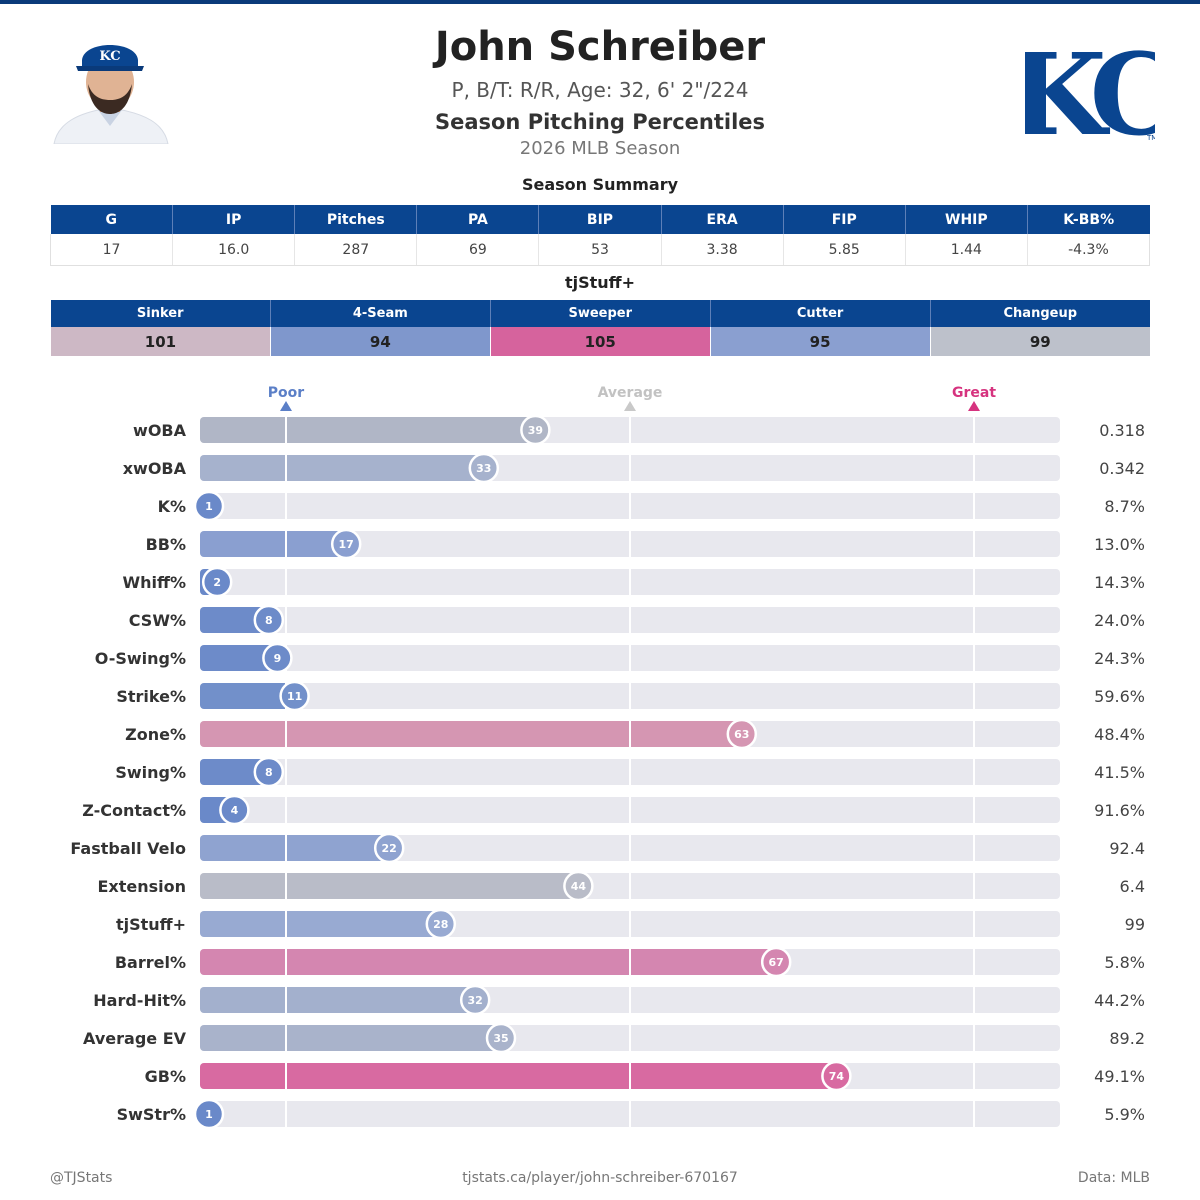 The height and width of the screenshot is (1200, 1200). What do you see at coordinates (151, 696) in the screenshot?
I see `metric-label: Strike%` at bounding box center [151, 696].